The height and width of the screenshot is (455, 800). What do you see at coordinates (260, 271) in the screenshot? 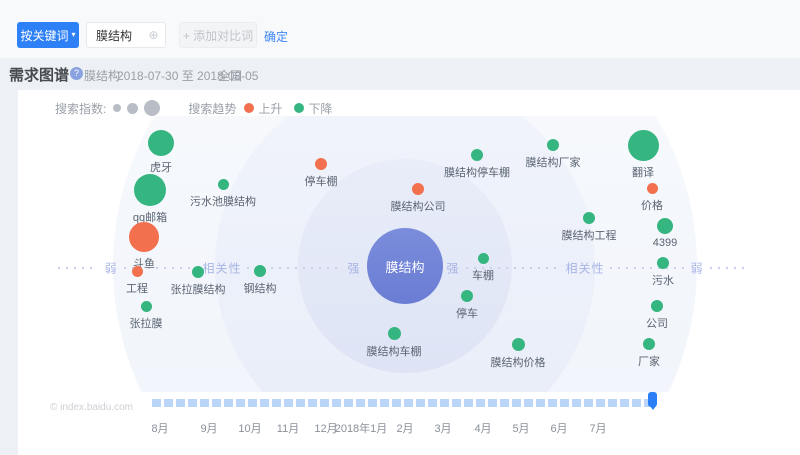
I see `bubble-钢结构` at bounding box center [260, 271].